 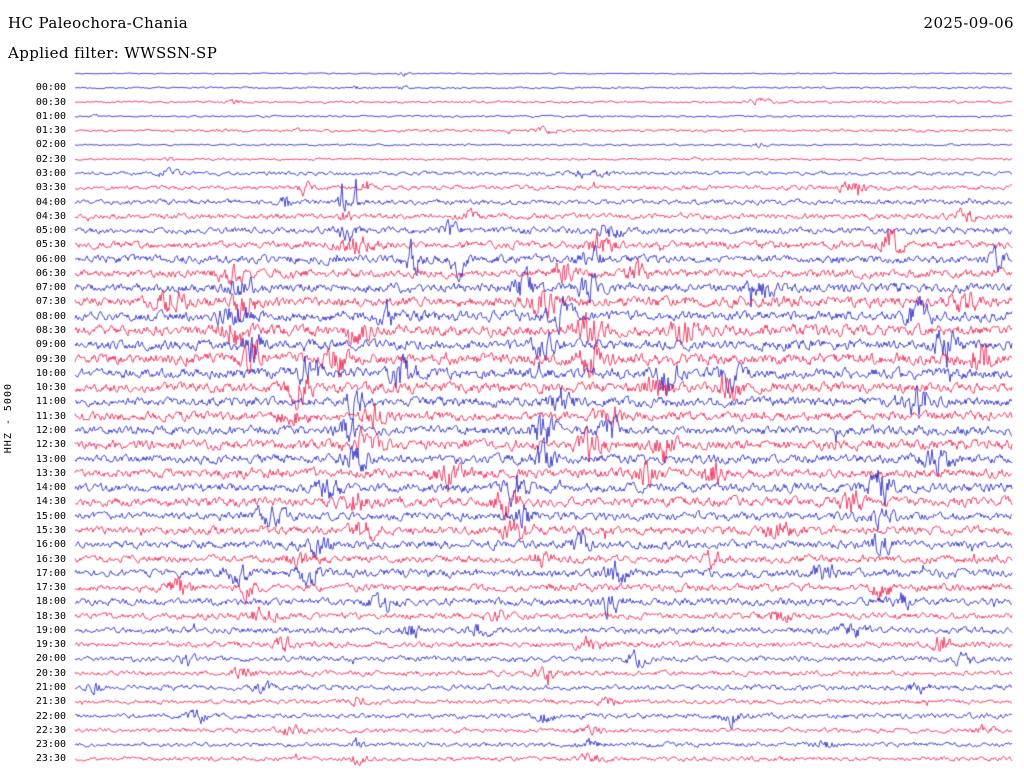 I want to click on time-label: 06:00, so click(x=50, y=259).